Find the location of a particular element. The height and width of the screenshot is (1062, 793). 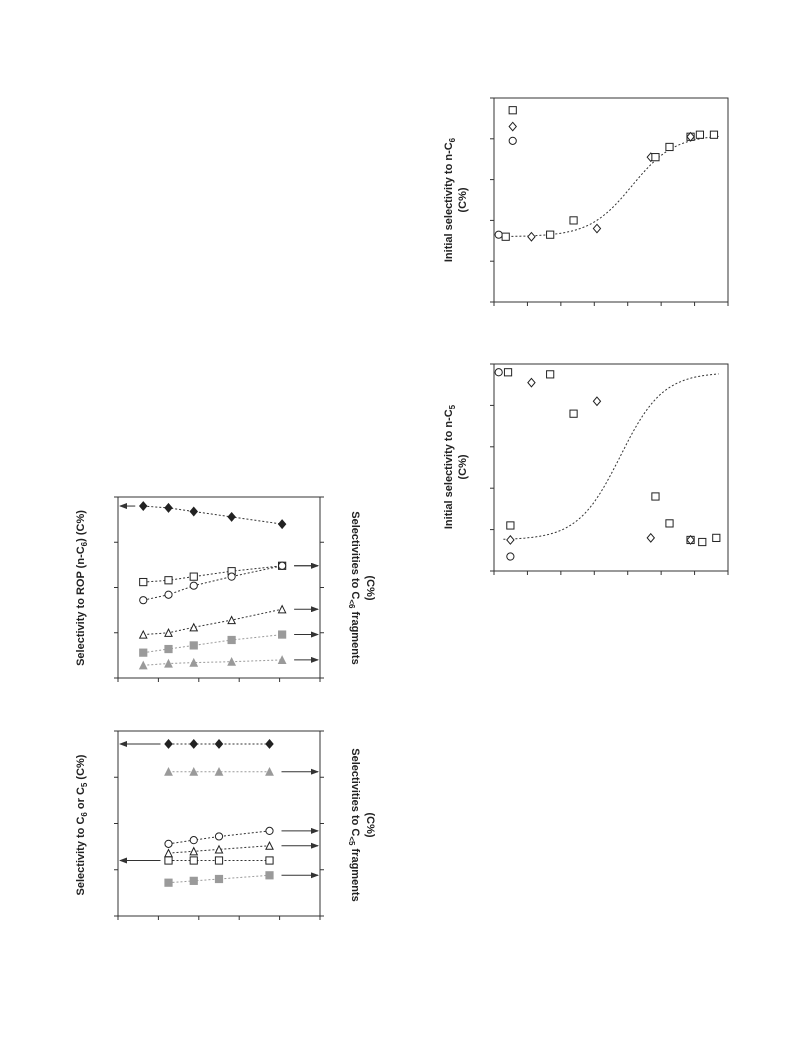

left-y-axis-label: Selectivity to C6 or C5 (C%) is located at coordinates (82, 824).